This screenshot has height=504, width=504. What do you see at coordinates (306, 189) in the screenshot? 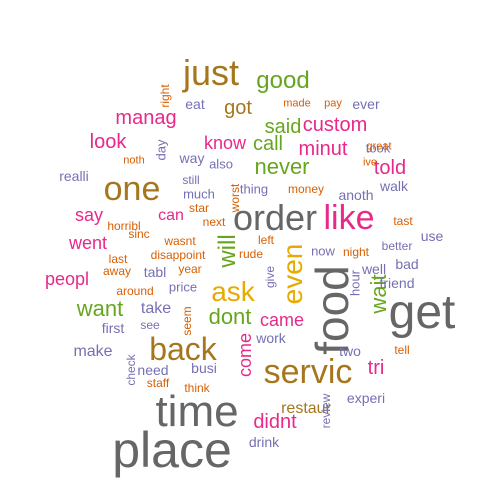
I see `cloud-word-money: money` at bounding box center [306, 189].